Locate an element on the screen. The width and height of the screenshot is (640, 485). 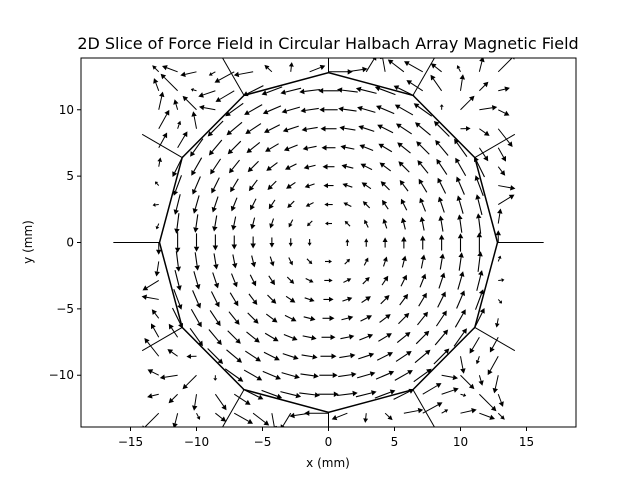
y-tick-label: 10 is located at coordinates (66, 110).